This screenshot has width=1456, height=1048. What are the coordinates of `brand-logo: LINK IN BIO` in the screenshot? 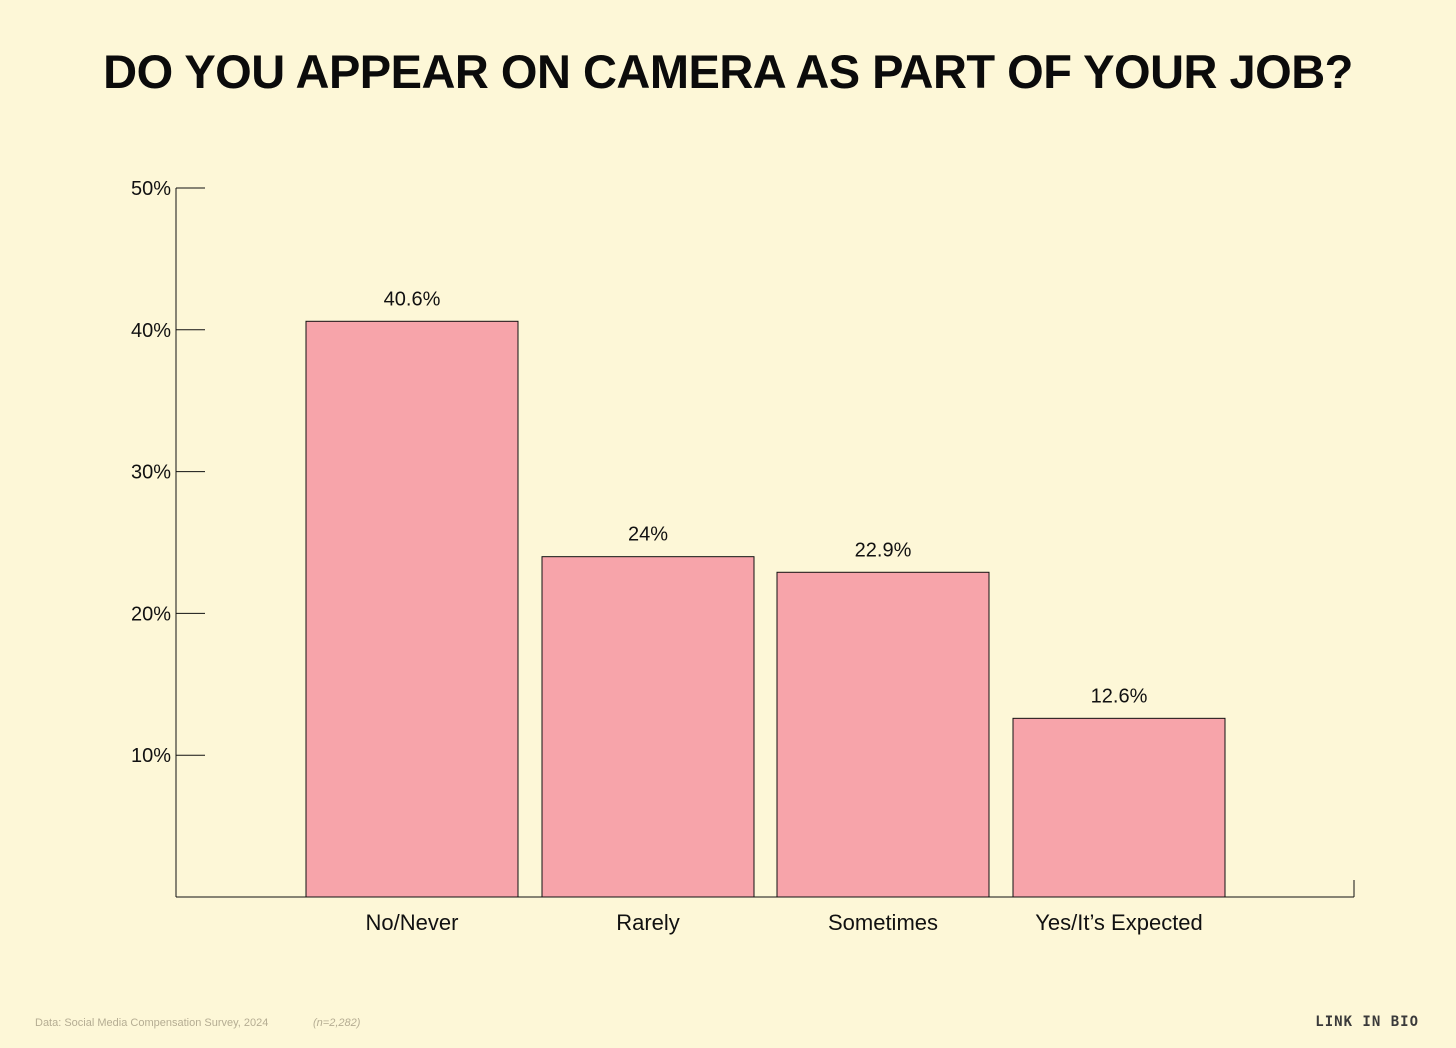 It's located at (1367, 1022).